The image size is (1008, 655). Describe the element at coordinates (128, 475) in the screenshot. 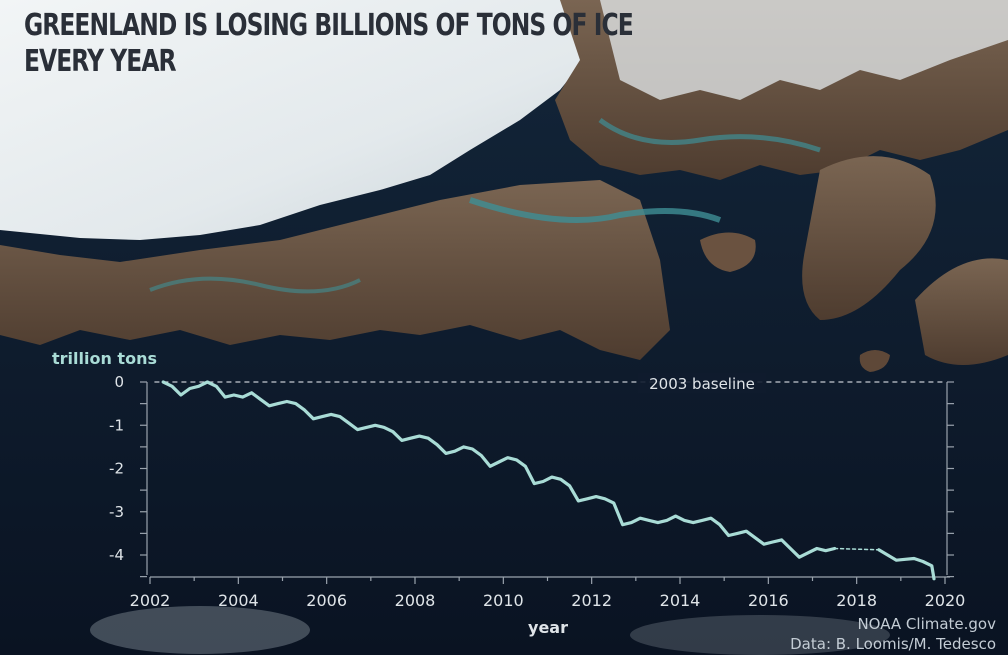

I see `y-axis-left: 0 -1 -2 -3 -4` at that location.